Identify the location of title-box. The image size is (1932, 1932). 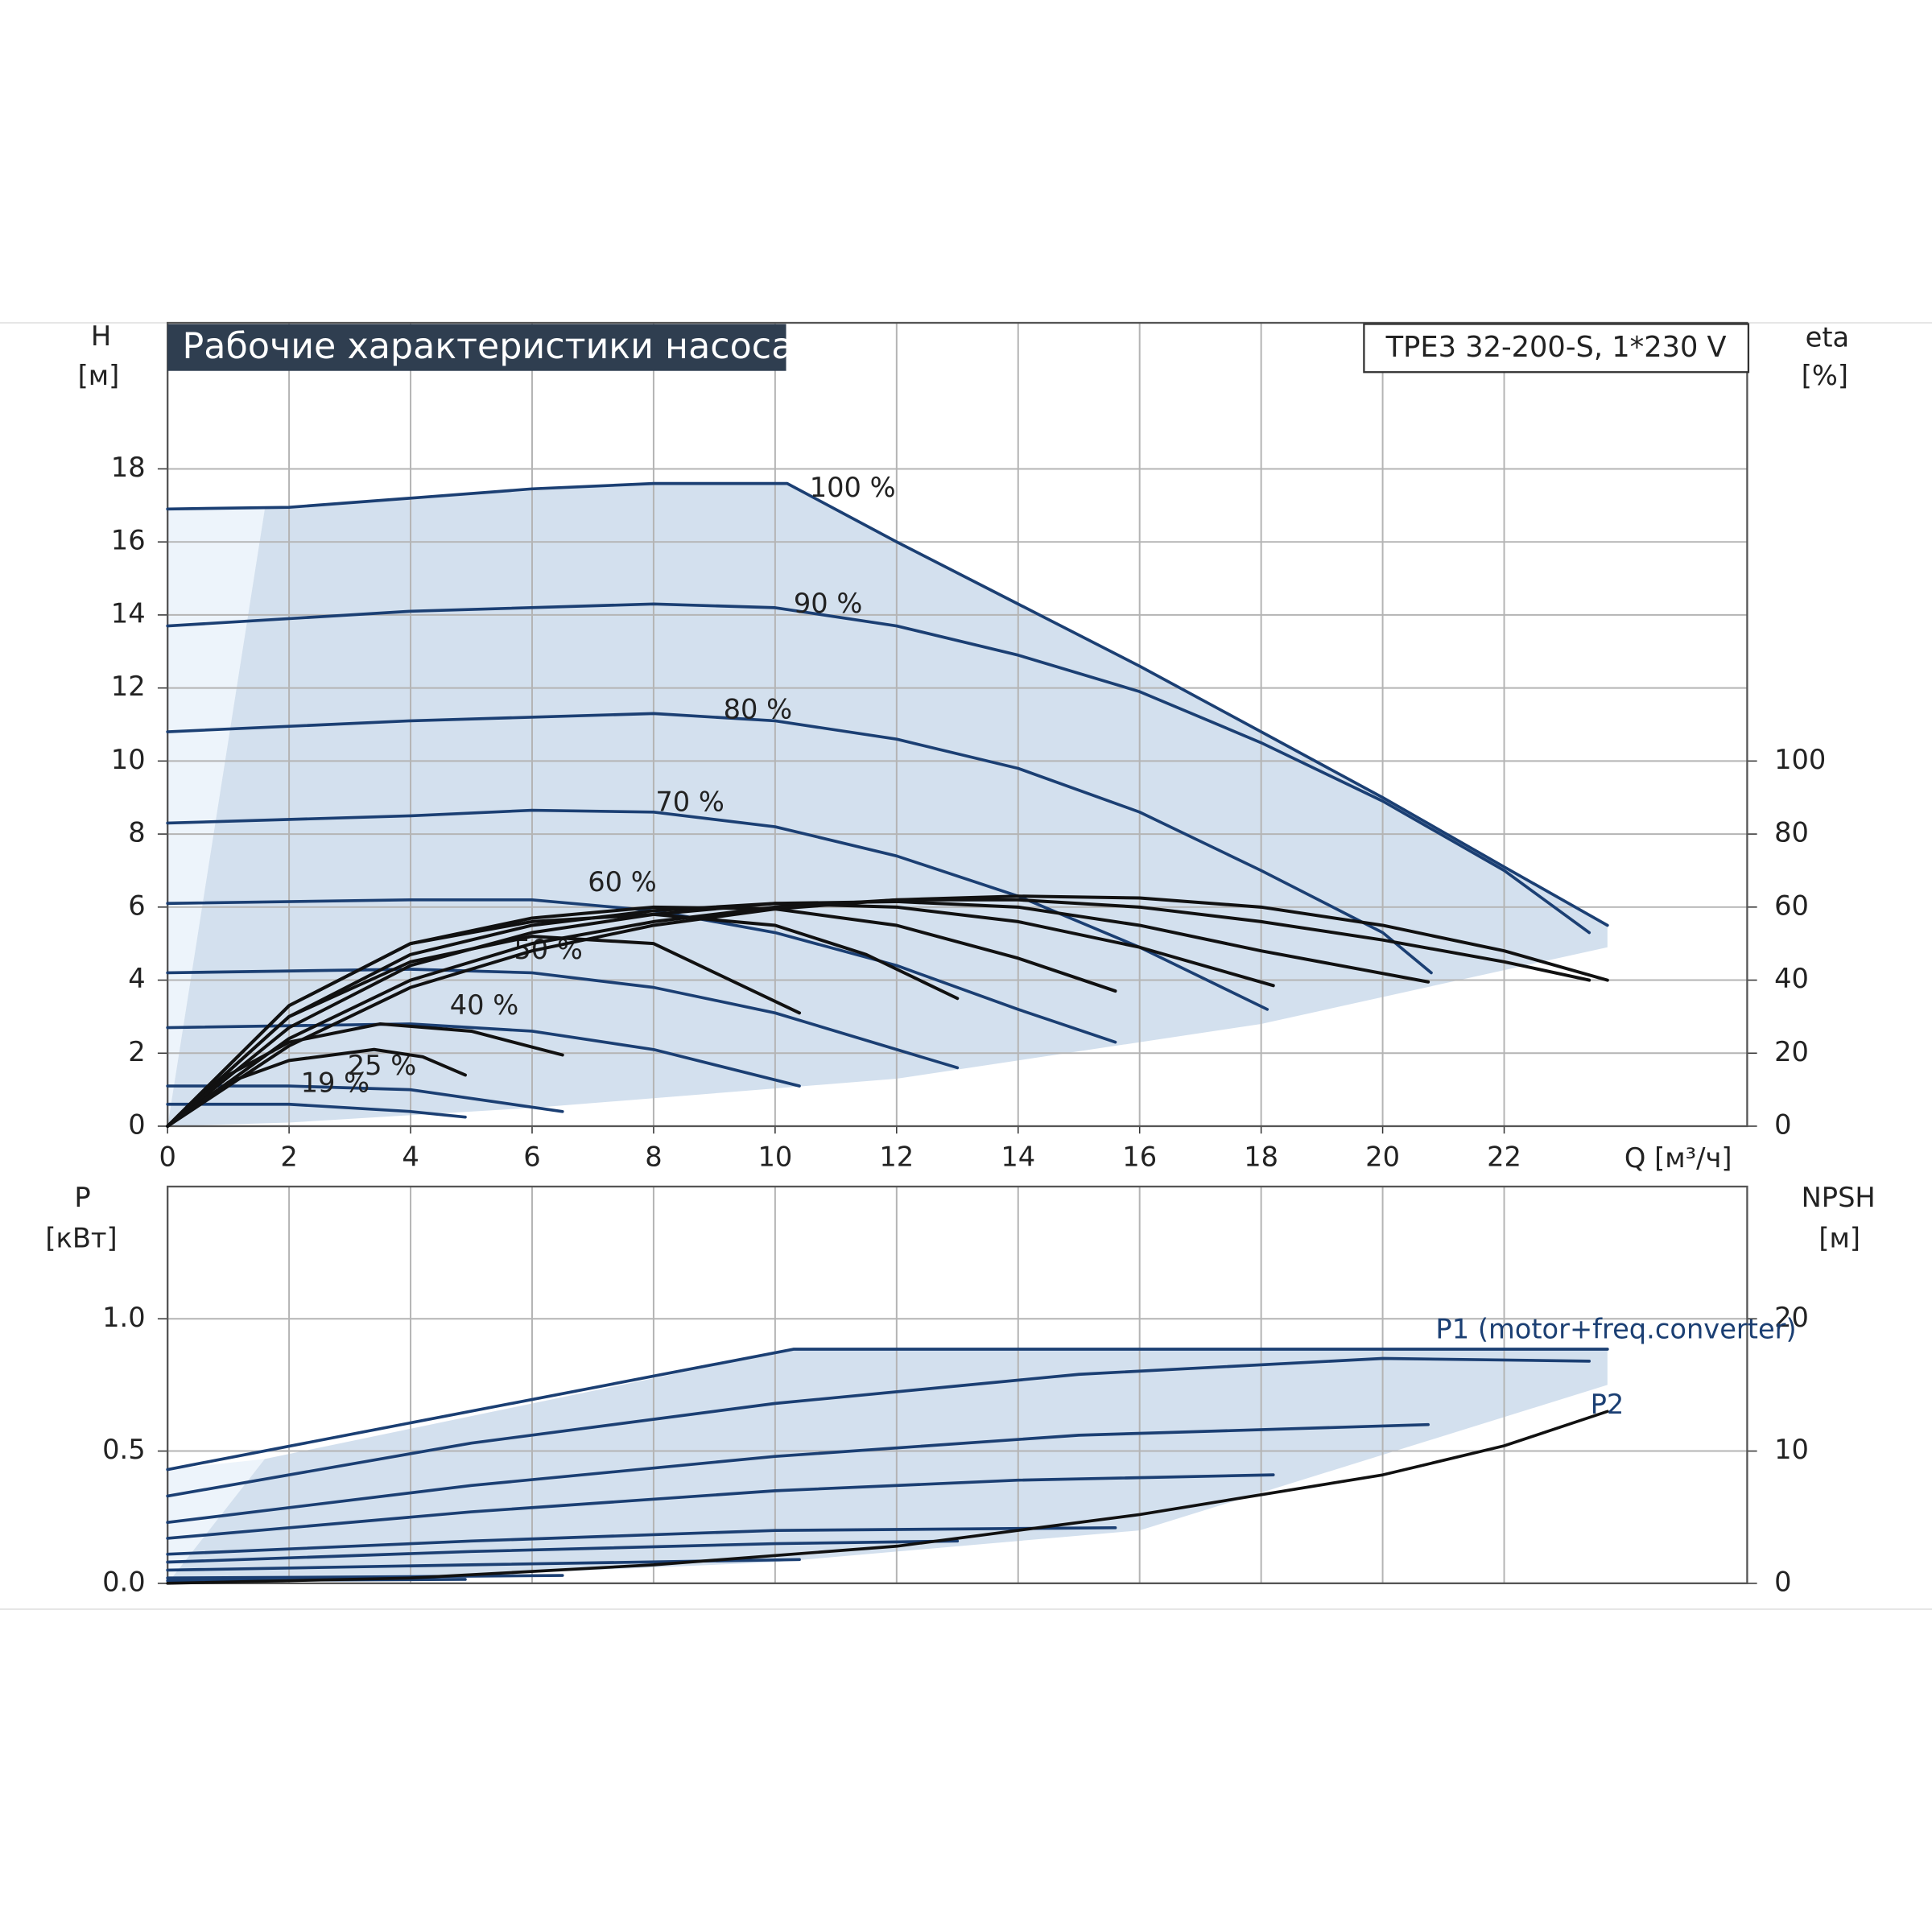
(476, 347).